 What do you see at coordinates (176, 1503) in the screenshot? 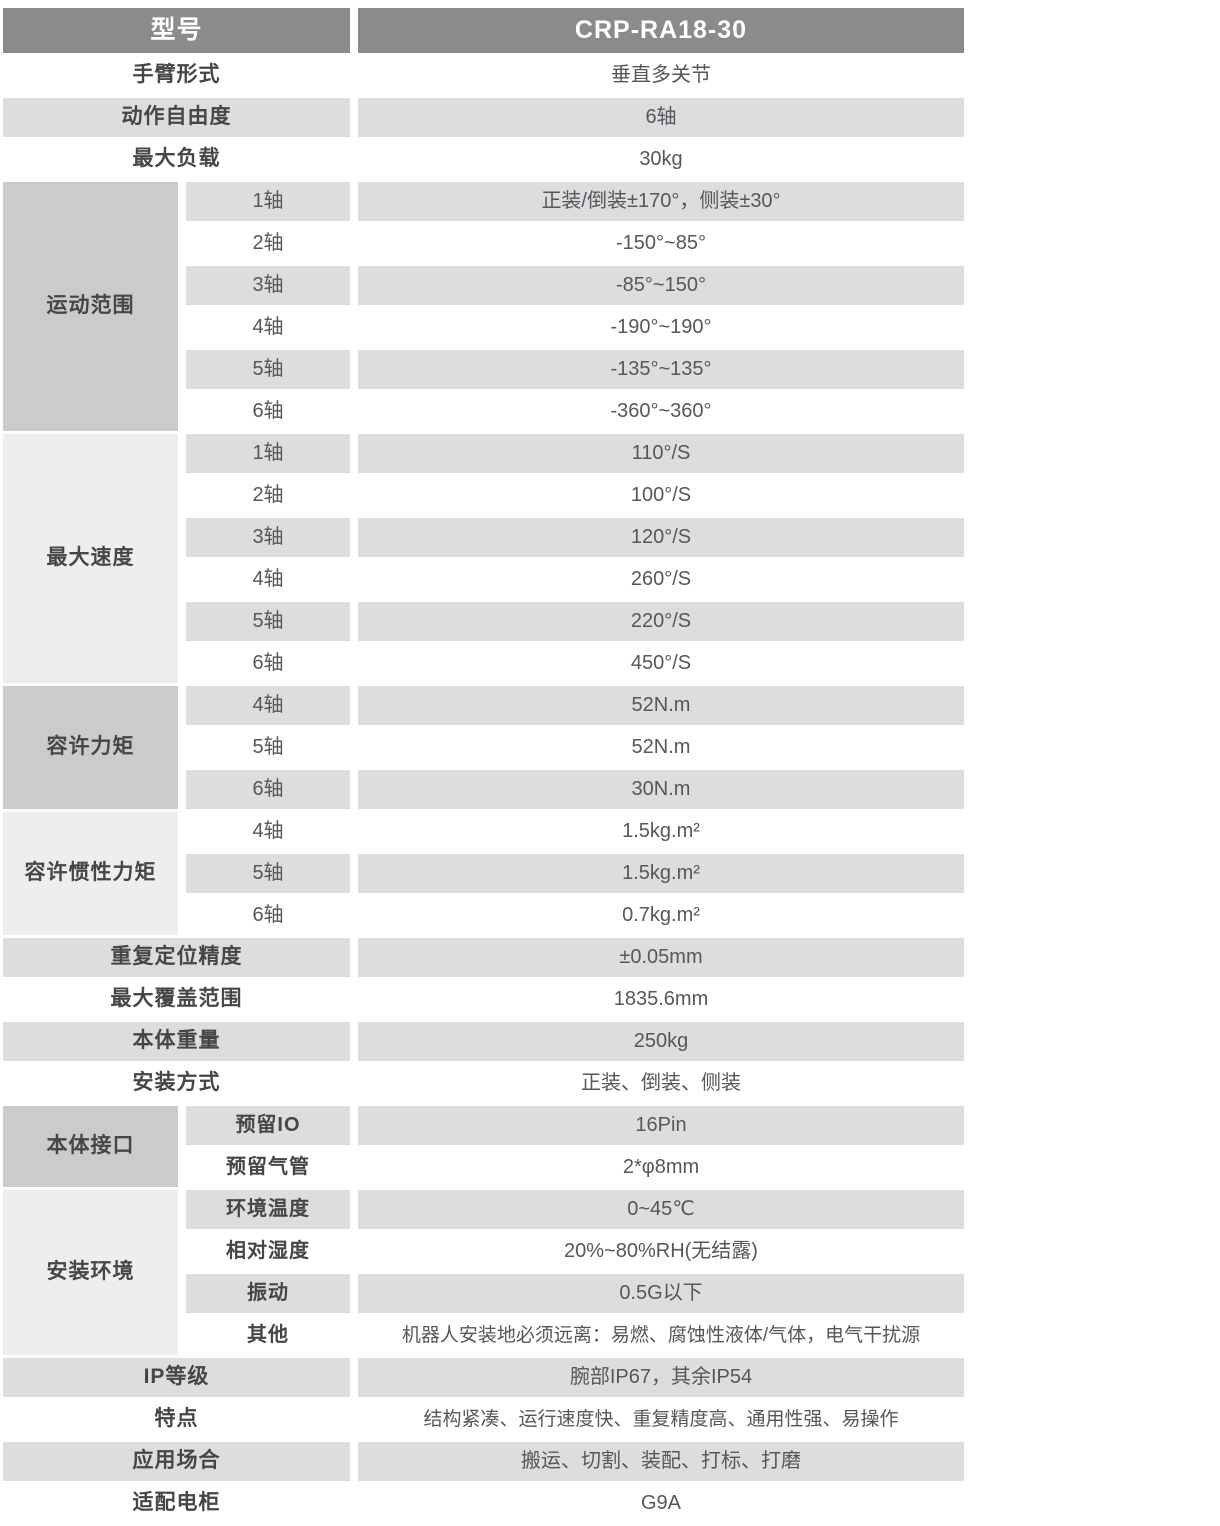
I see `row-label: 适配电柜` at bounding box center [176, 1503].